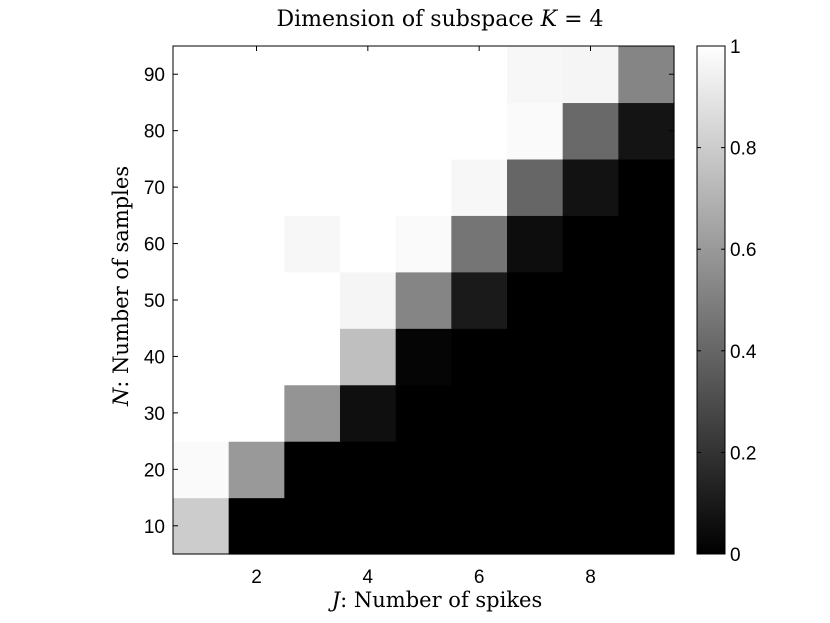 The width and height of the screenshot is (830, 623). Describe the element at coordinates (121, 277) in the screenshot. I see `y-axis-title-text: : Number of samples` at that location.